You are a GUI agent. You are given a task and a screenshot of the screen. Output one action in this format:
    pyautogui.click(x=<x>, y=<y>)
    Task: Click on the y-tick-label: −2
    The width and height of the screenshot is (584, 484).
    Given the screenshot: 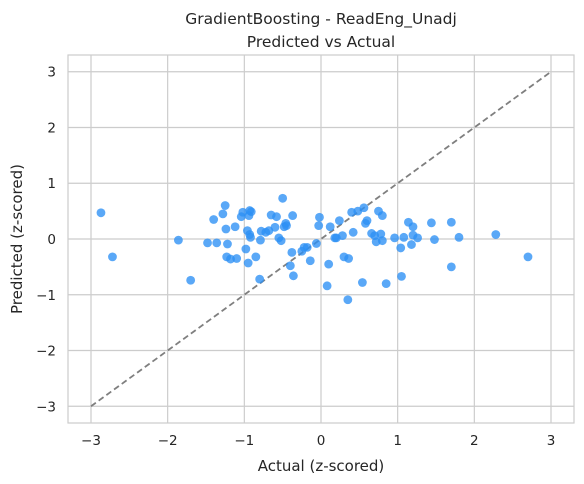 What is the action you would take?
    pyautogui.click(x=46, y=352)
    